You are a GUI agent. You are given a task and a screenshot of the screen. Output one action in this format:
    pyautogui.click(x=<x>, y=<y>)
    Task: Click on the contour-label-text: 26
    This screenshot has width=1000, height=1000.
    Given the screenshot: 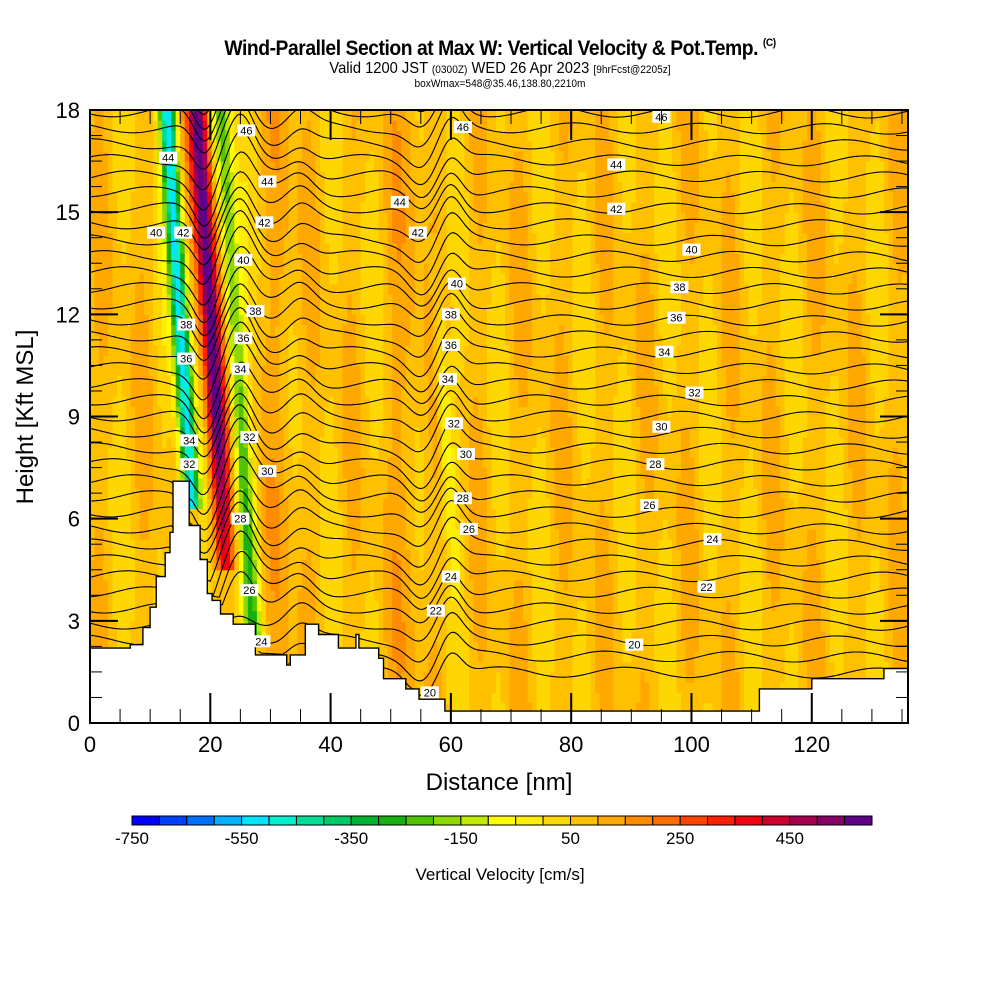 What is the action you would take?
    pyautogui.click(x=649, y=506)
    